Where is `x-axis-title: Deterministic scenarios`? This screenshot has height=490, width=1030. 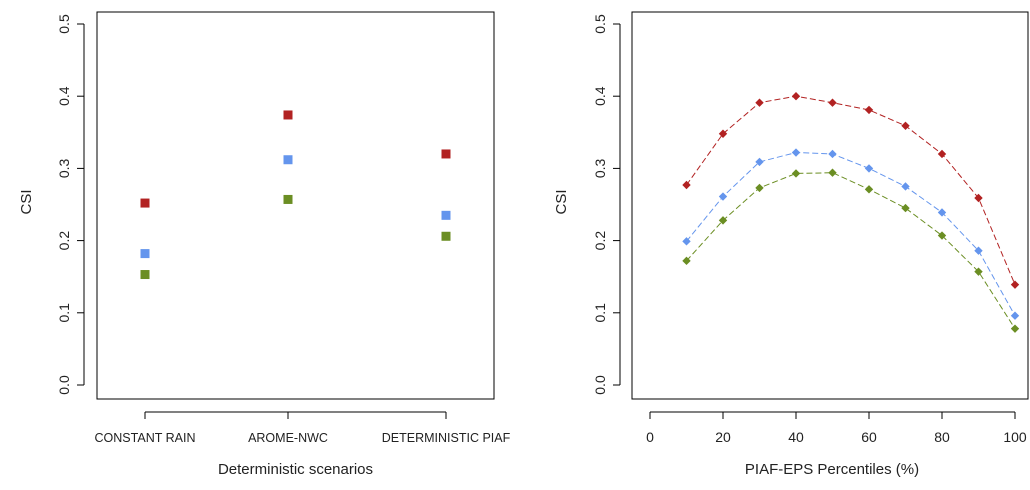 x-axis-title: Deterministic scenarios is located at coordinates (295, 469).